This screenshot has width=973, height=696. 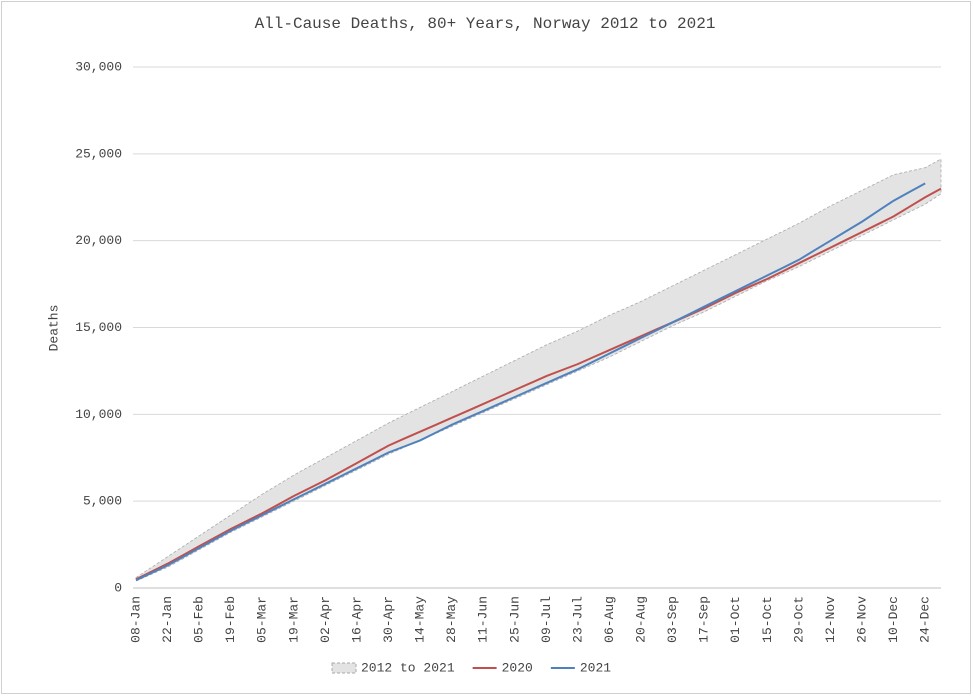 What do you see at coordinates (514, 619) in the screenshot?
I see `x-tick-label: 25-Jun` at bounding box center [514, 619].